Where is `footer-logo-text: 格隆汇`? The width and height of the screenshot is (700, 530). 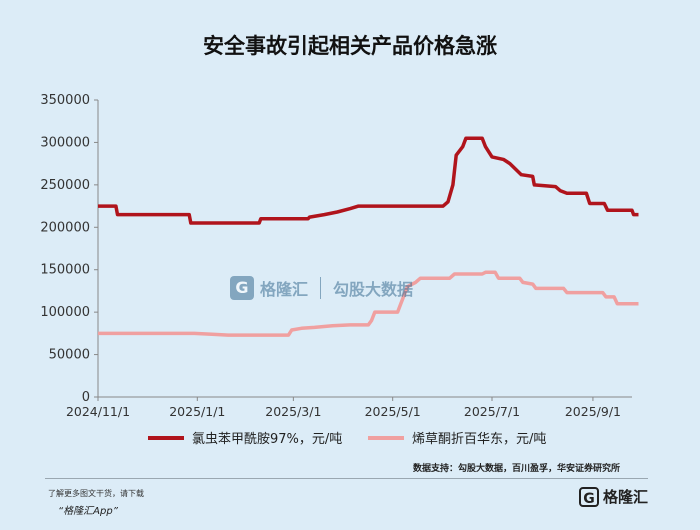
footer-logo-text: 格隆汇 is located at coordinates (625, 497).